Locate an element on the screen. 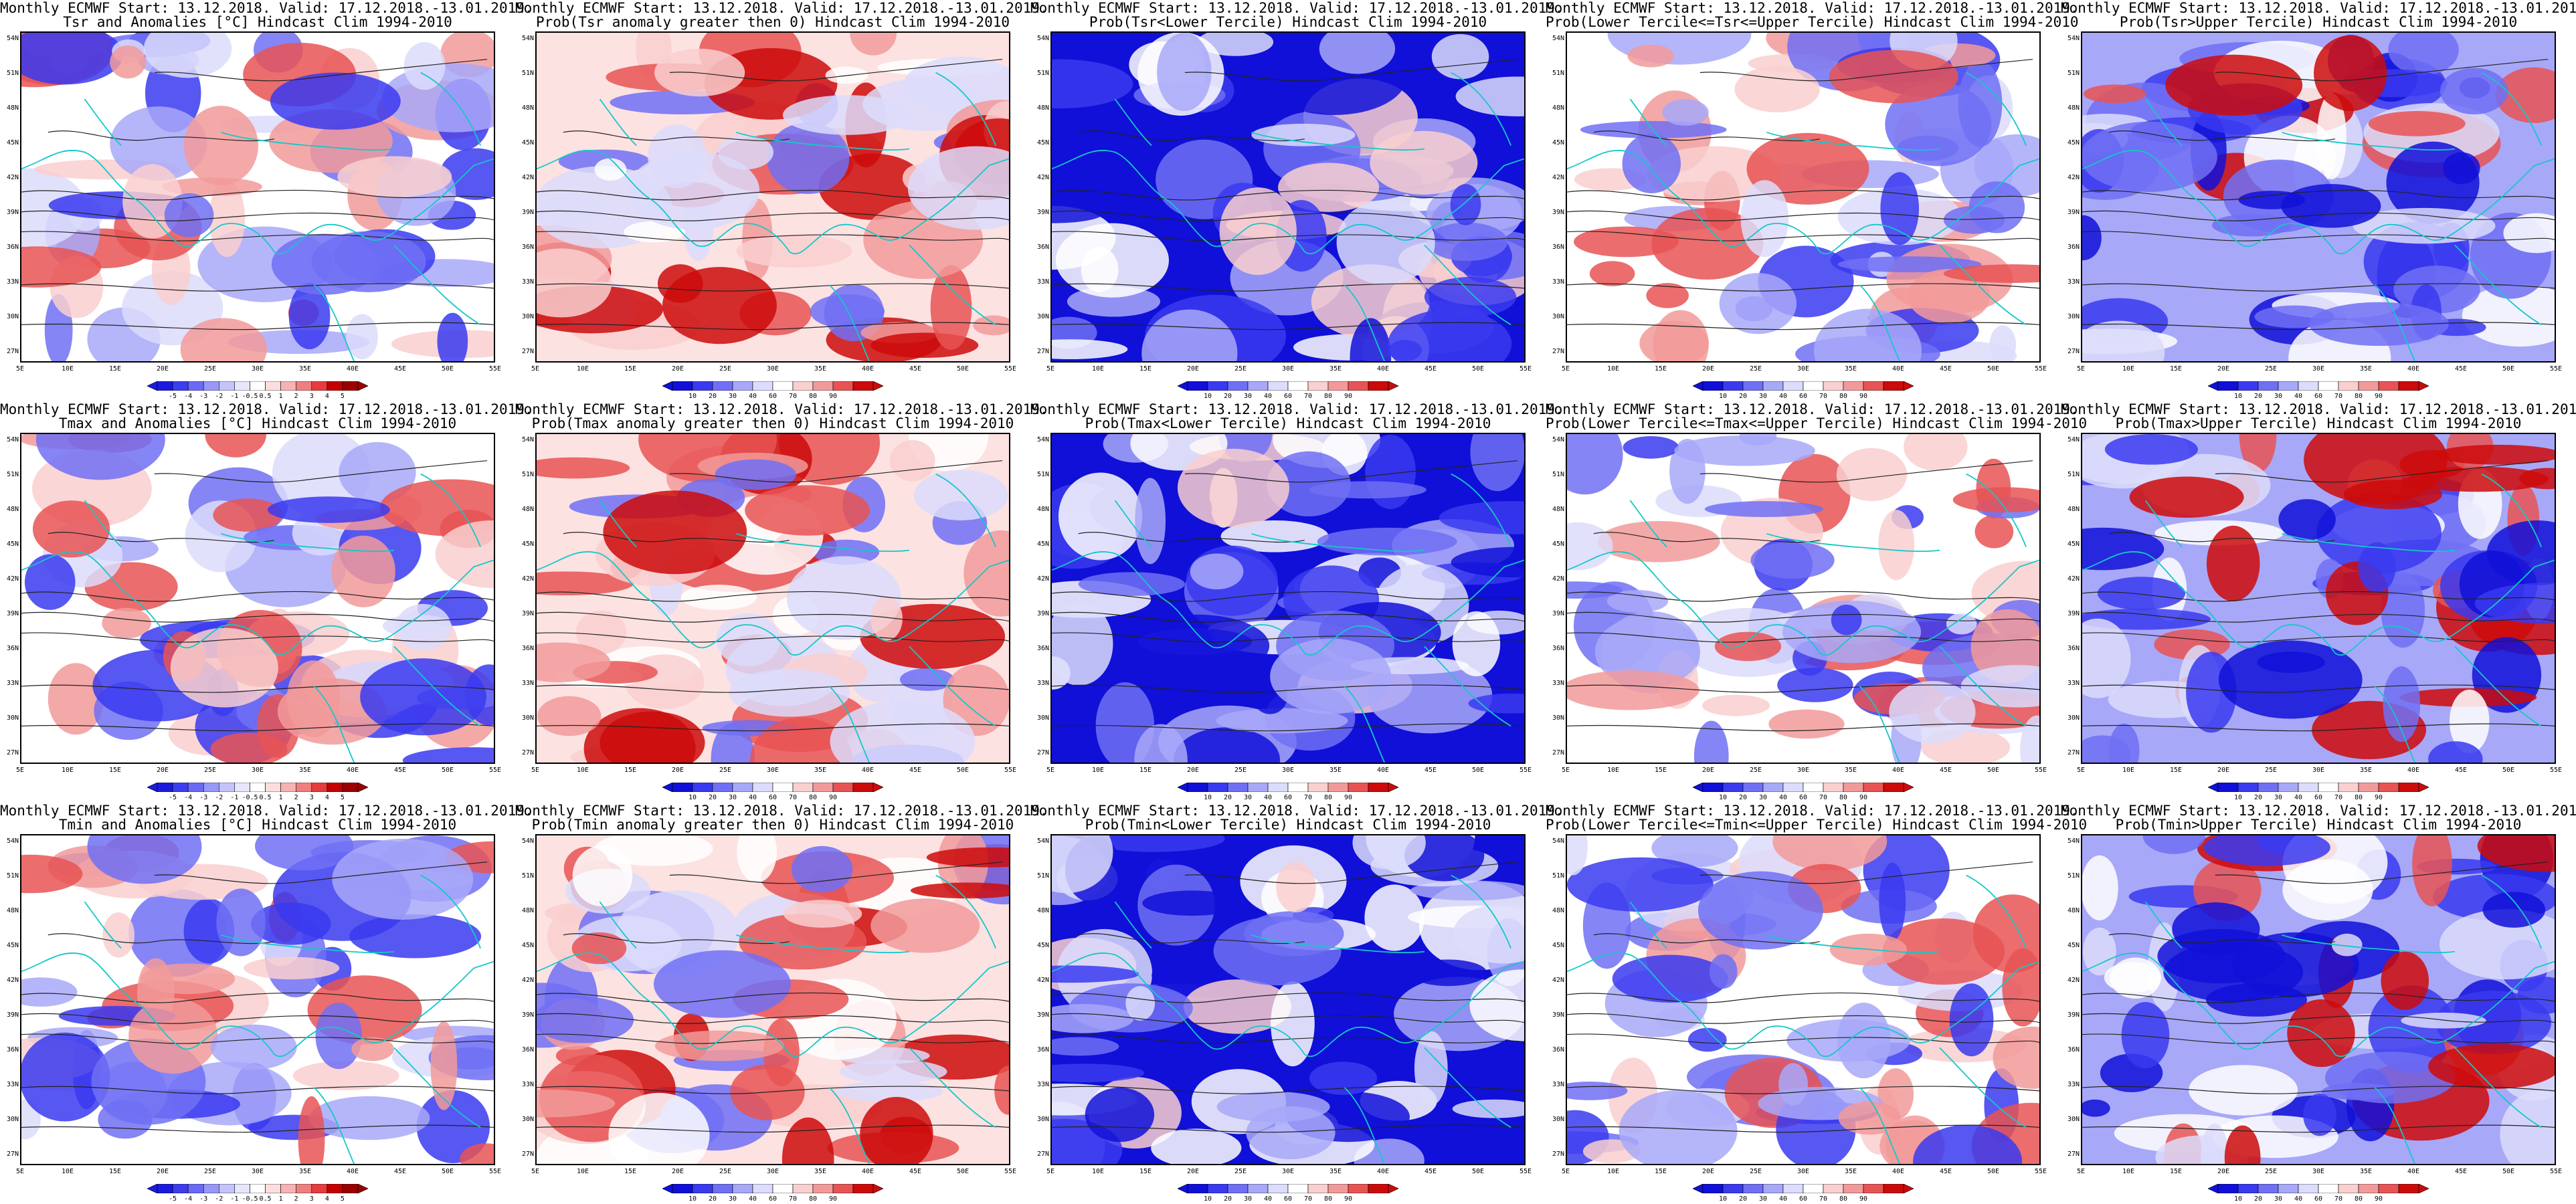 Image resolution: width=2576 pixels, height=1204 pixels. map-svg is located at coordinates (773, 999).